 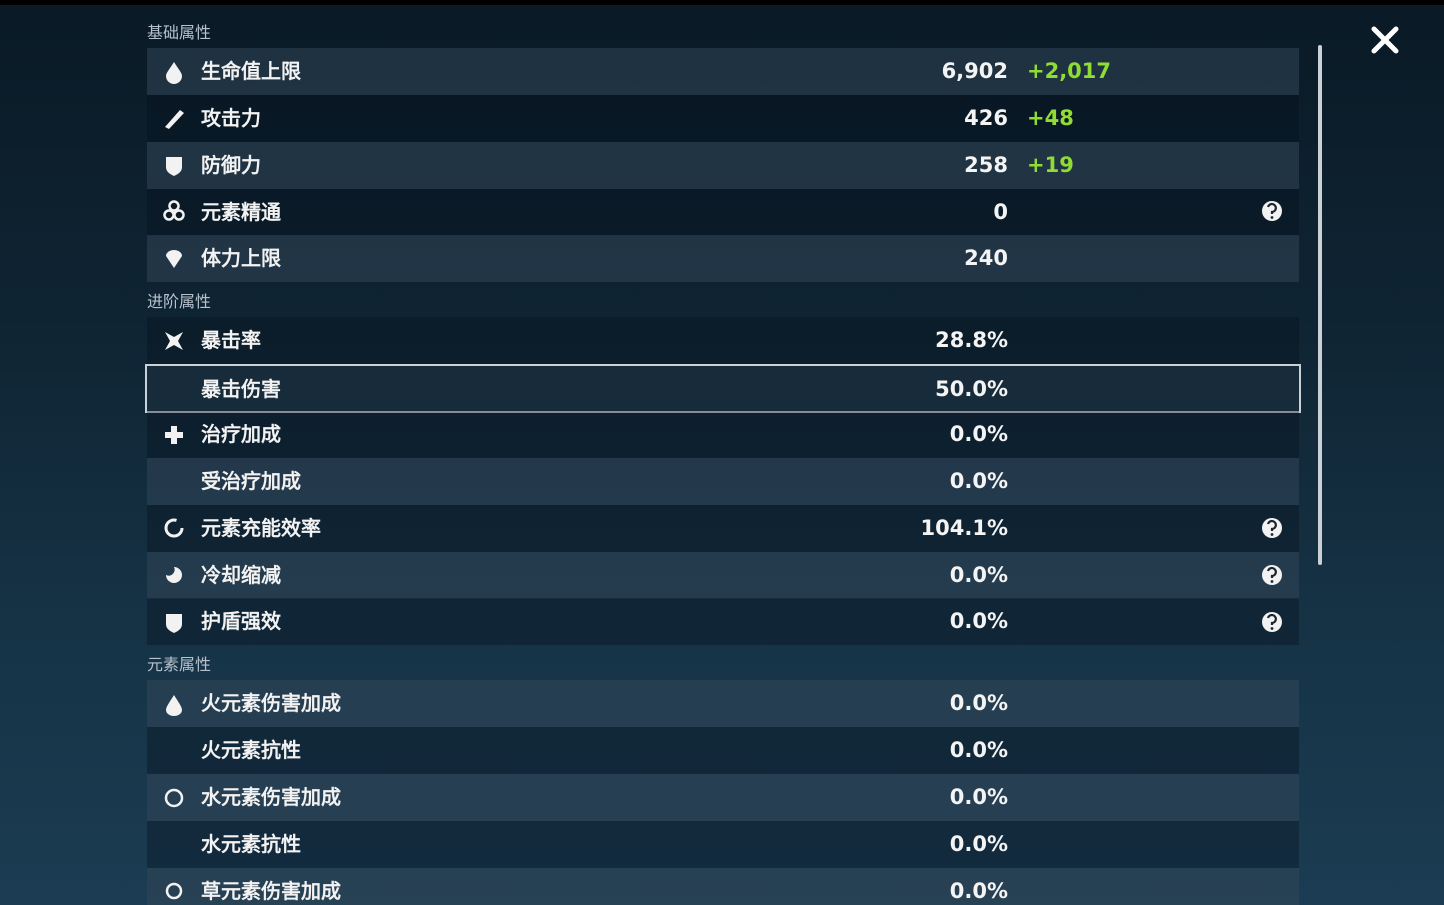 What do you see at coordinates (1000, 211) in the screenshot?
I see `stat-value: 0` at bounding box center [1000, 211].